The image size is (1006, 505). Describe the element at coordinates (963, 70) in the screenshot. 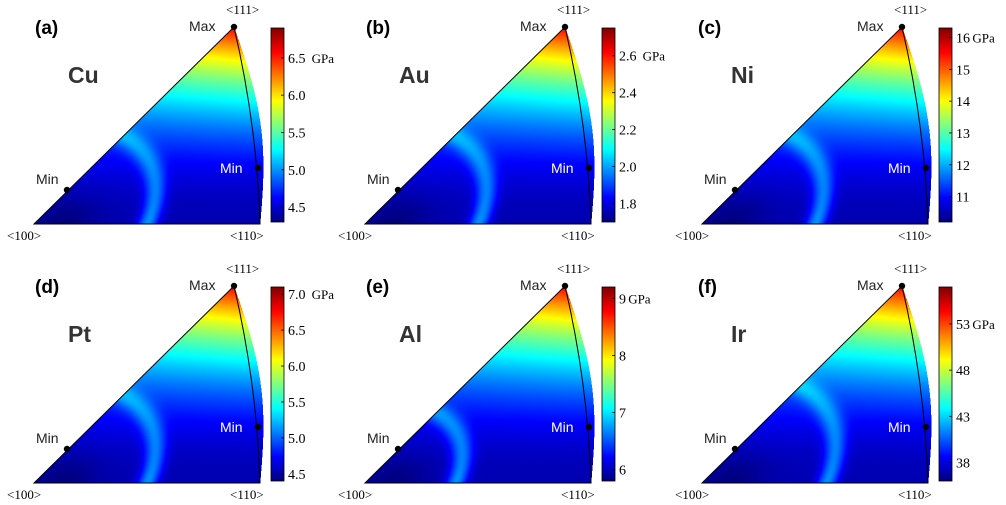

I see `colorbar-tick-label: 15` at that location.